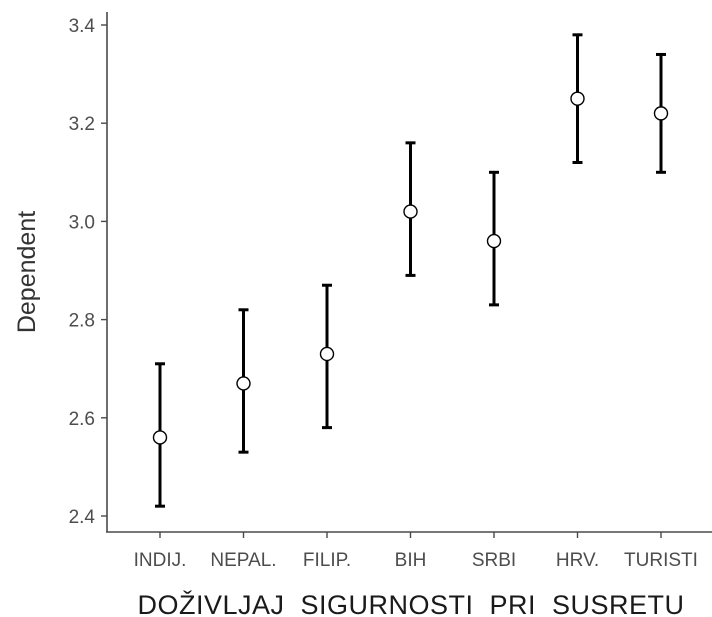 The width and height of the screenshot is (712, 617). What do you see at coordinates (82, 26) in the screenshot?
I see `y-tick-label: 3.4` at bounding box center [82, 26].